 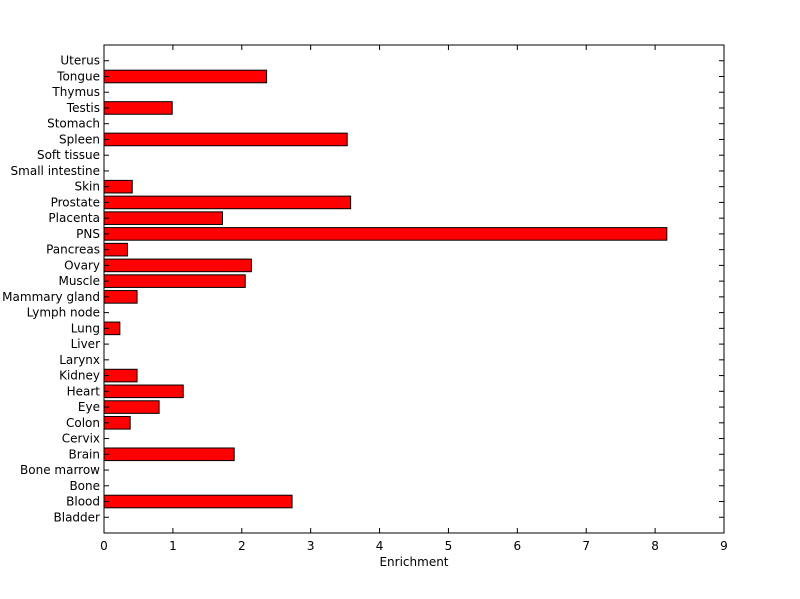 What do you see at coordinates (185, 76) in the screenshot?
I see `bar-tongue` at bounding box center [185, 76].